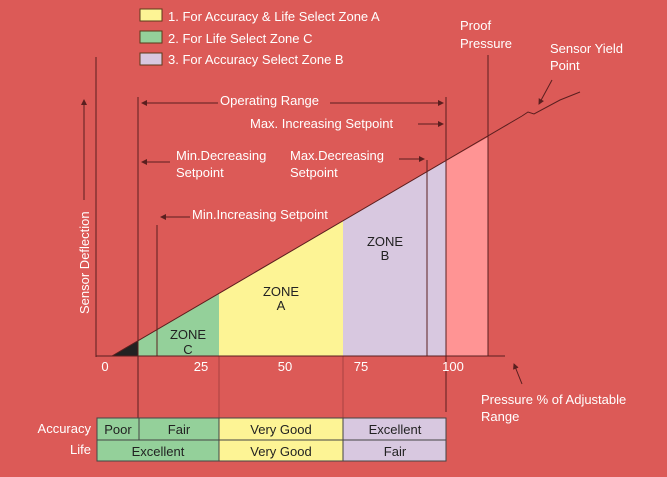 The height and width of the screenshot is (477, 667). Describe the element at coordinates (158, 451) in the screenshot. I see `life-excellent: Excellent` at that location.